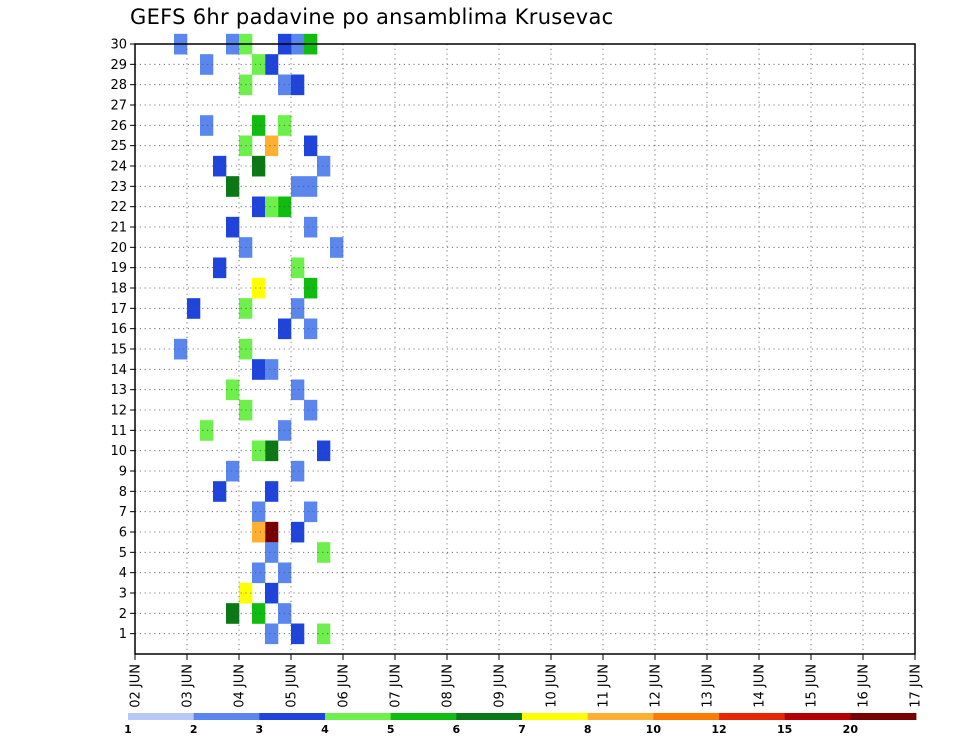 This screenshot has width=960, height=742. What do you see at coordinates (118, 106) in the screenshot?
I see `y-tick-label: 27` at bounding box center [118, 106].